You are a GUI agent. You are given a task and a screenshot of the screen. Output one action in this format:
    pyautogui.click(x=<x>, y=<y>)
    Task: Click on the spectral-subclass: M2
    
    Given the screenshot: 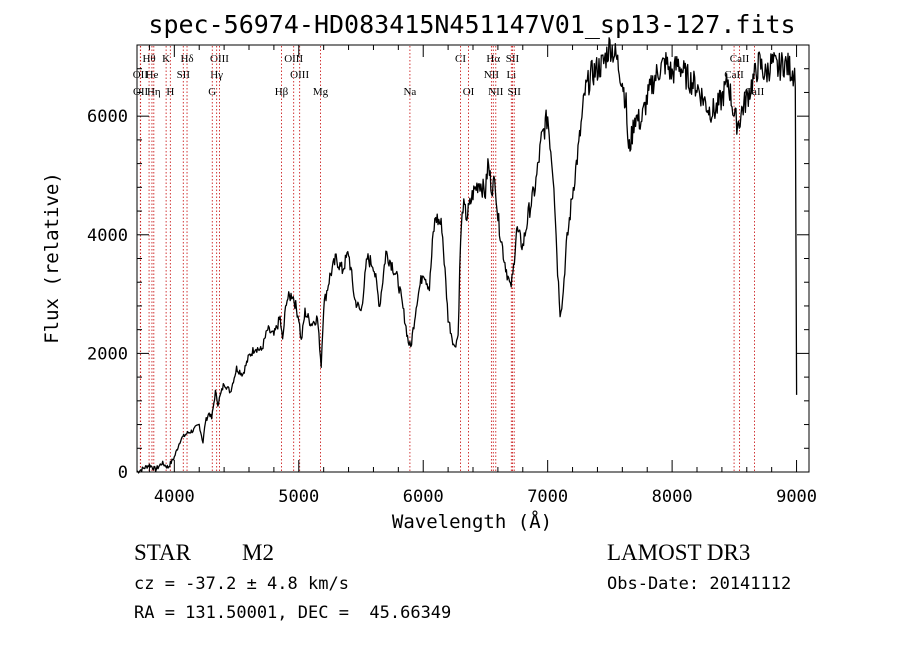 What is the action you would take?
    pyautogui.click(x=258, y=552)
    